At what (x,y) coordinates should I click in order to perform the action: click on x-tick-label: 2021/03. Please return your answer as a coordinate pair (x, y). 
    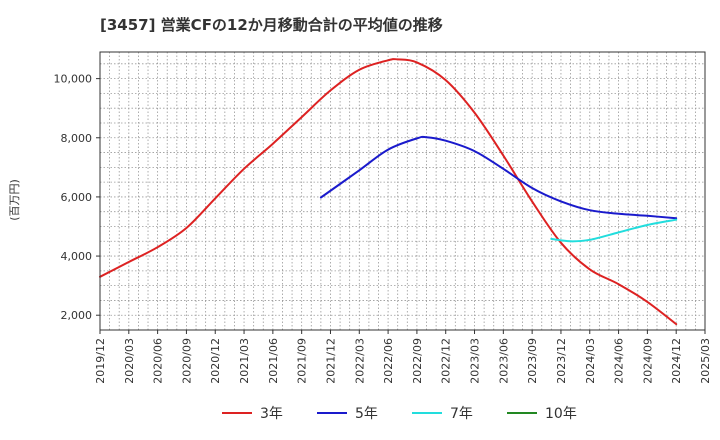
    Looking at the image, I should click on (244, 361).